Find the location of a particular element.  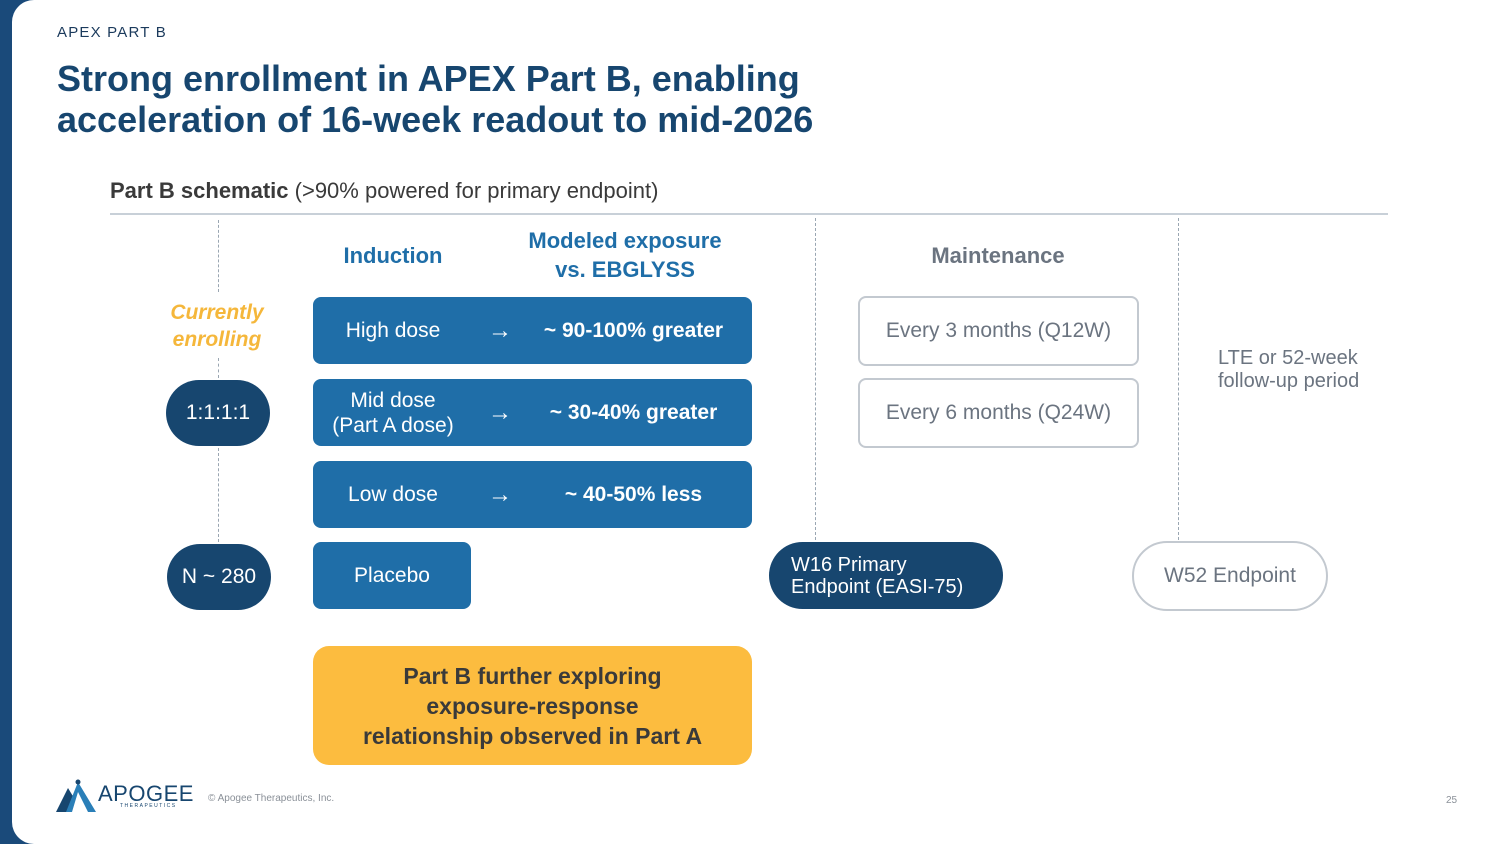

ratio-pill: 1:1:1:1 is located at coordinates (218, 413).